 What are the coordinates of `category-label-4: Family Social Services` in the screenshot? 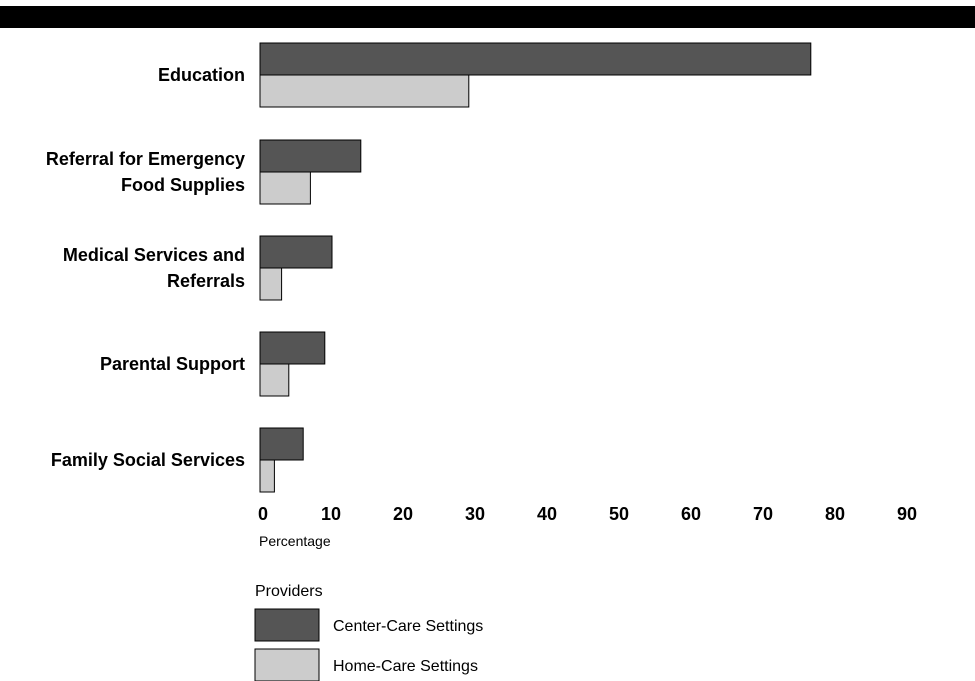 It's located at (148, 460).